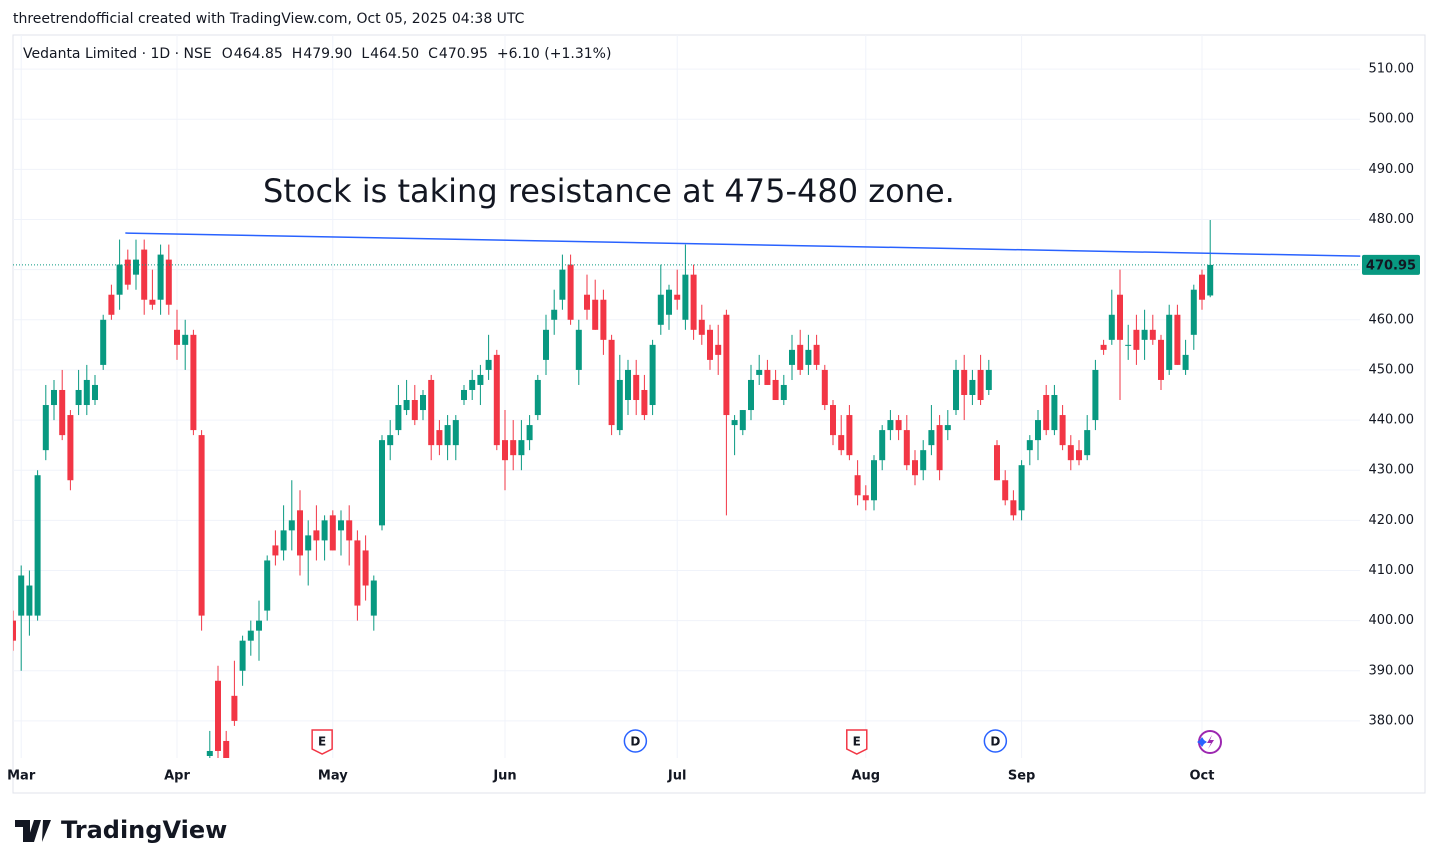  I want to click on legend-key: L, so click(365, 54).